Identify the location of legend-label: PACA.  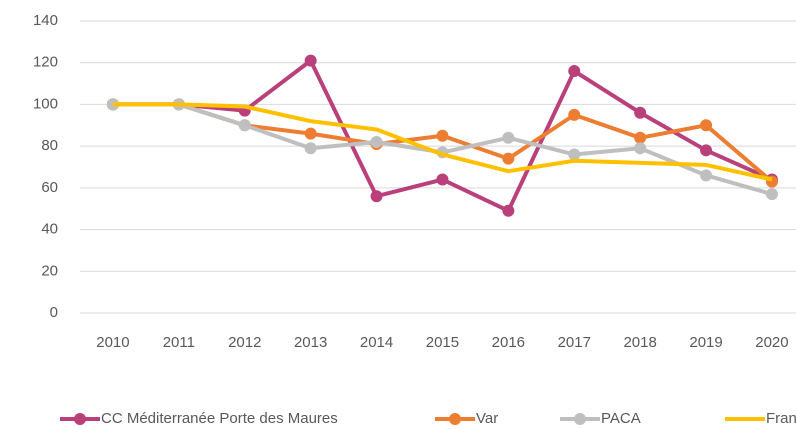
(621, 418).